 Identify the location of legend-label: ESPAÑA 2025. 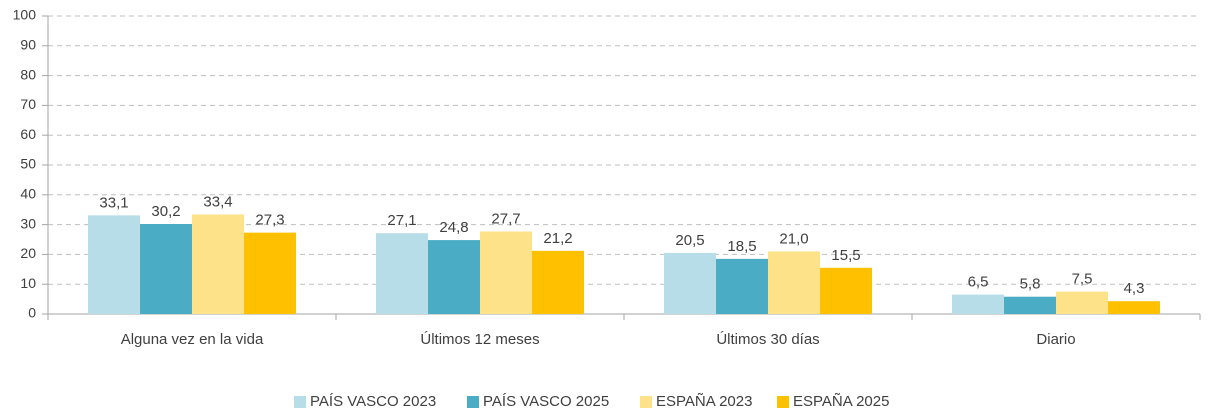
(841, 401).